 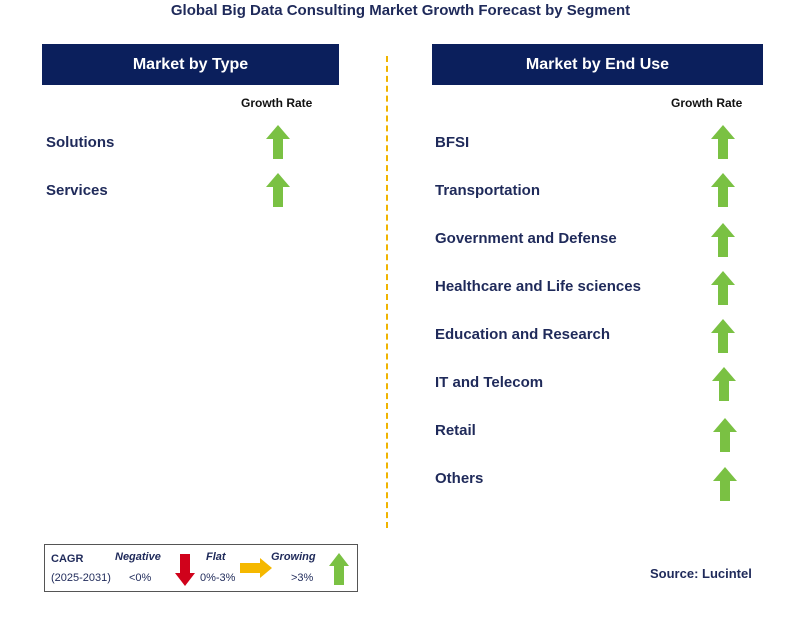 What do you see at coordinates (77, 190) in the screenshot?
I see `type-item-services: Services` at bounding box center [77, 190].